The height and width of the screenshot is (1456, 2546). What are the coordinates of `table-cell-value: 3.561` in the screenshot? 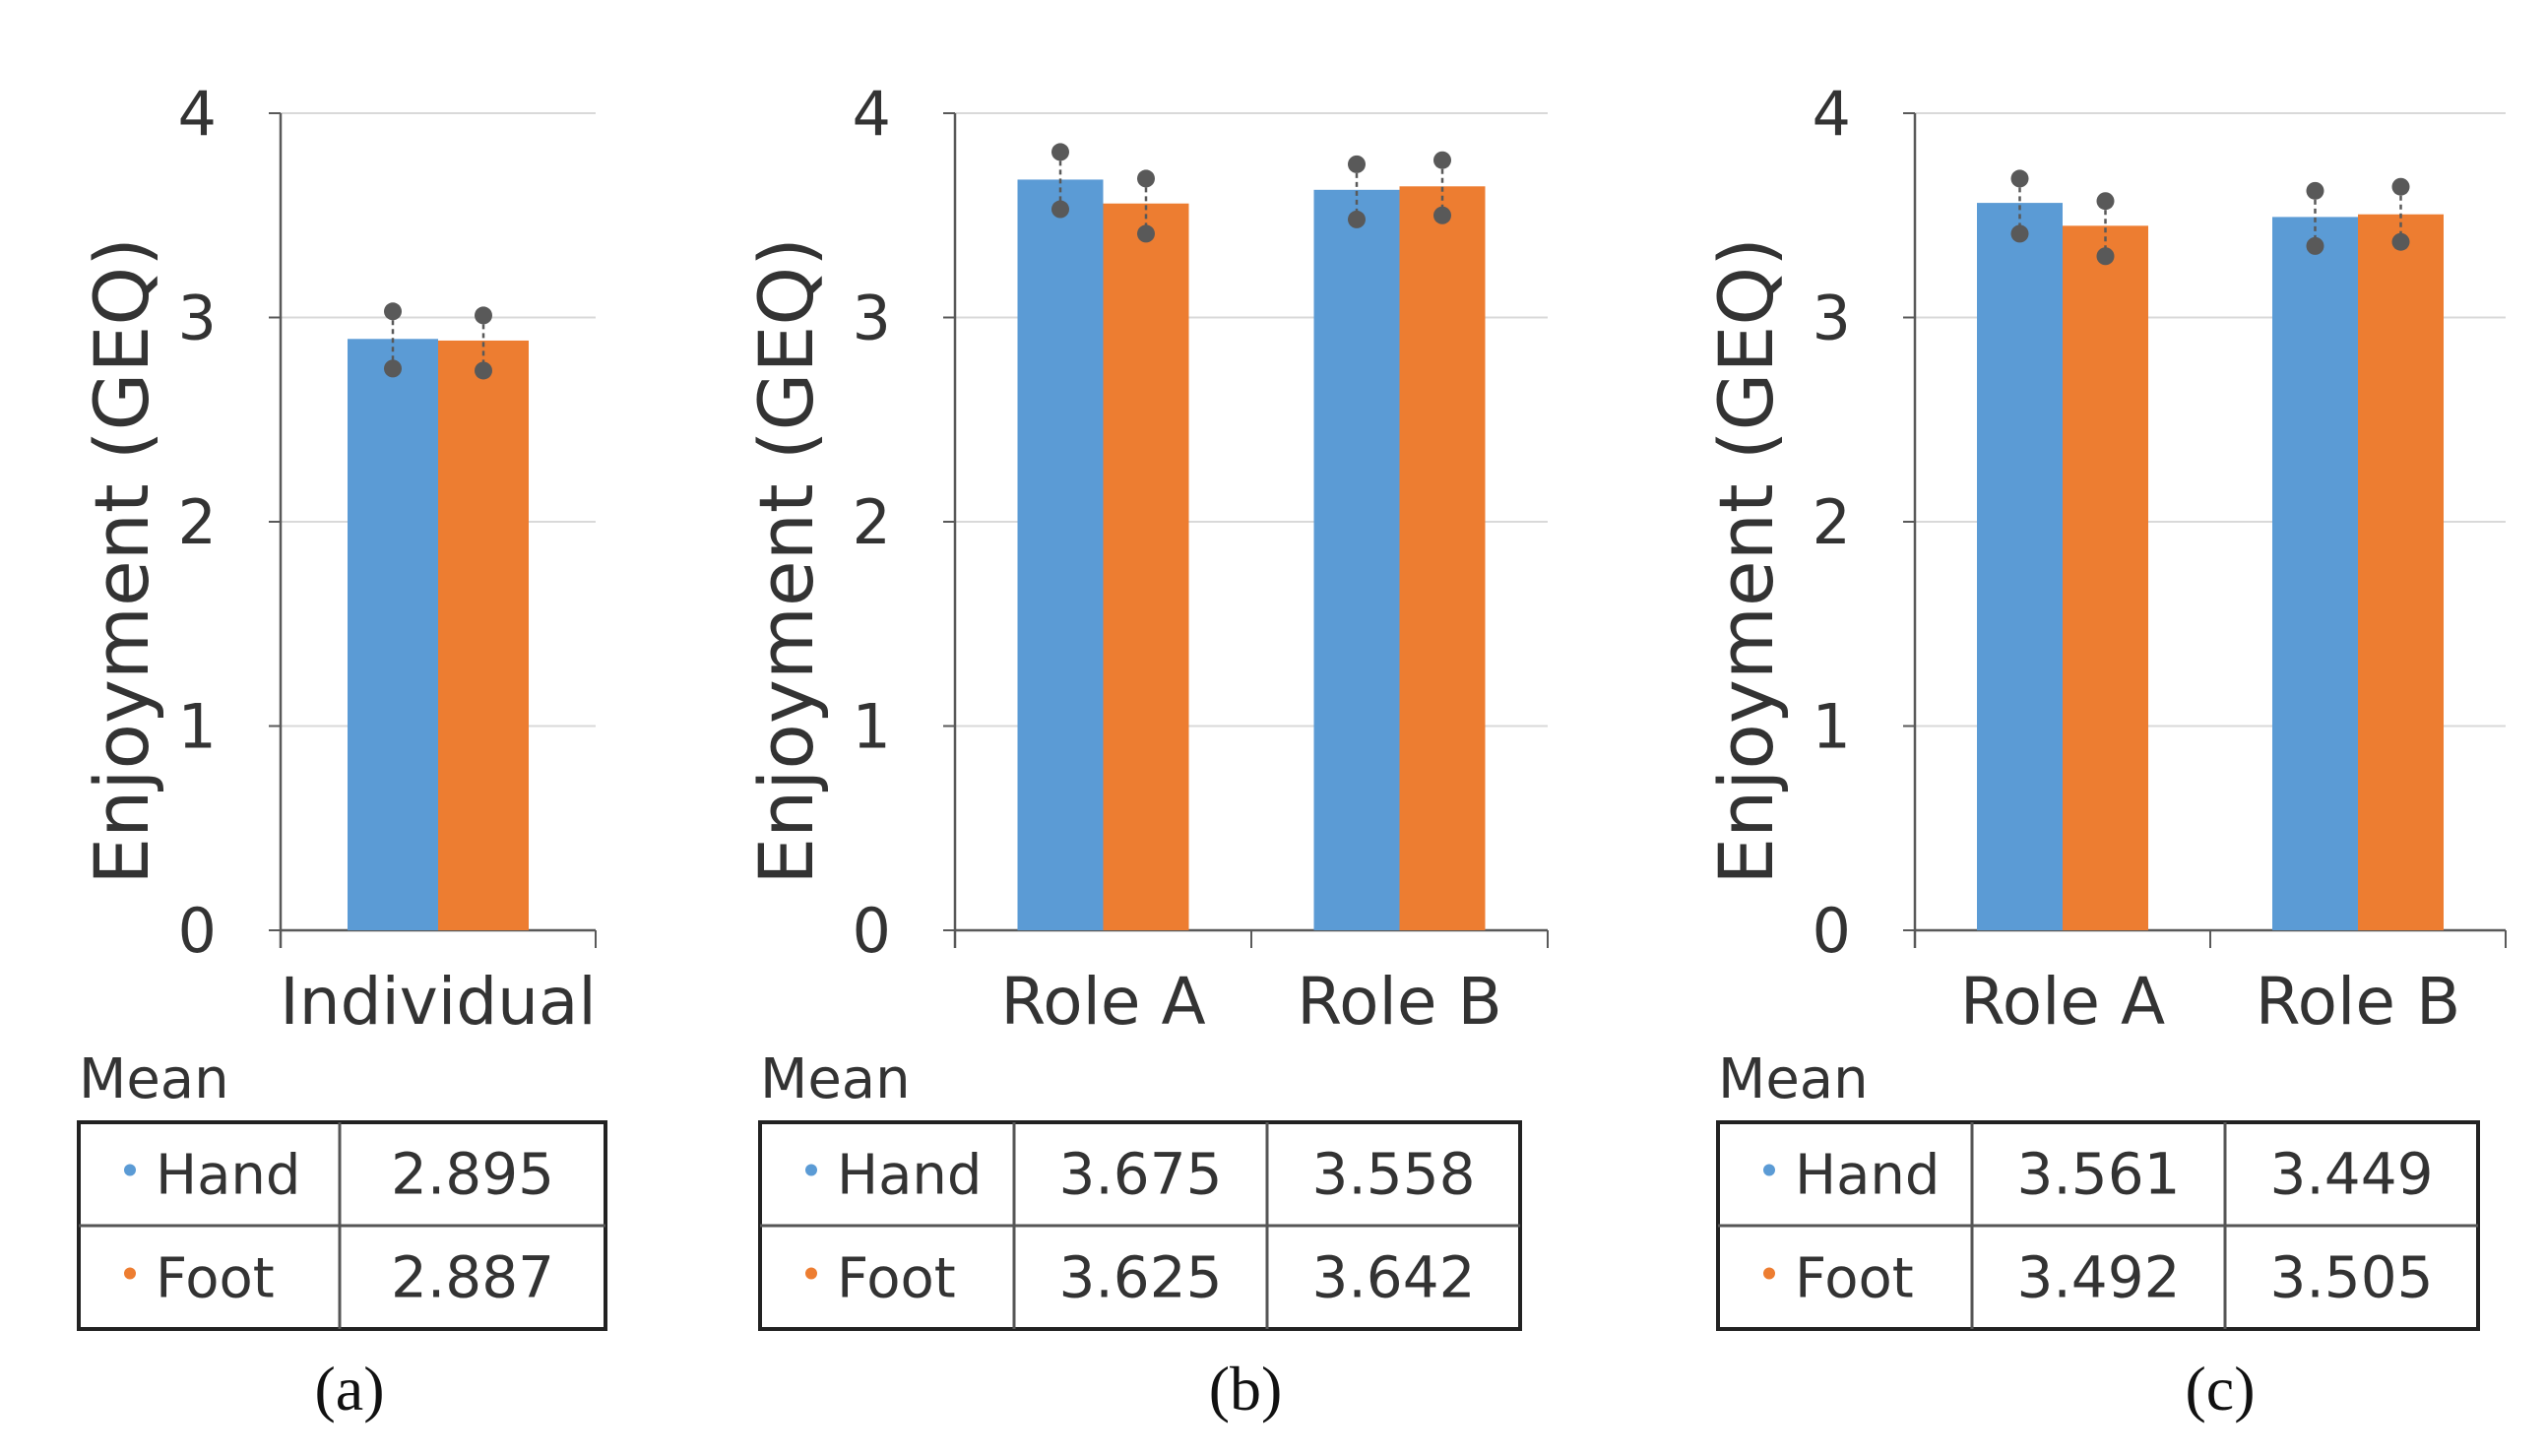 It's located at (2098, 1174).